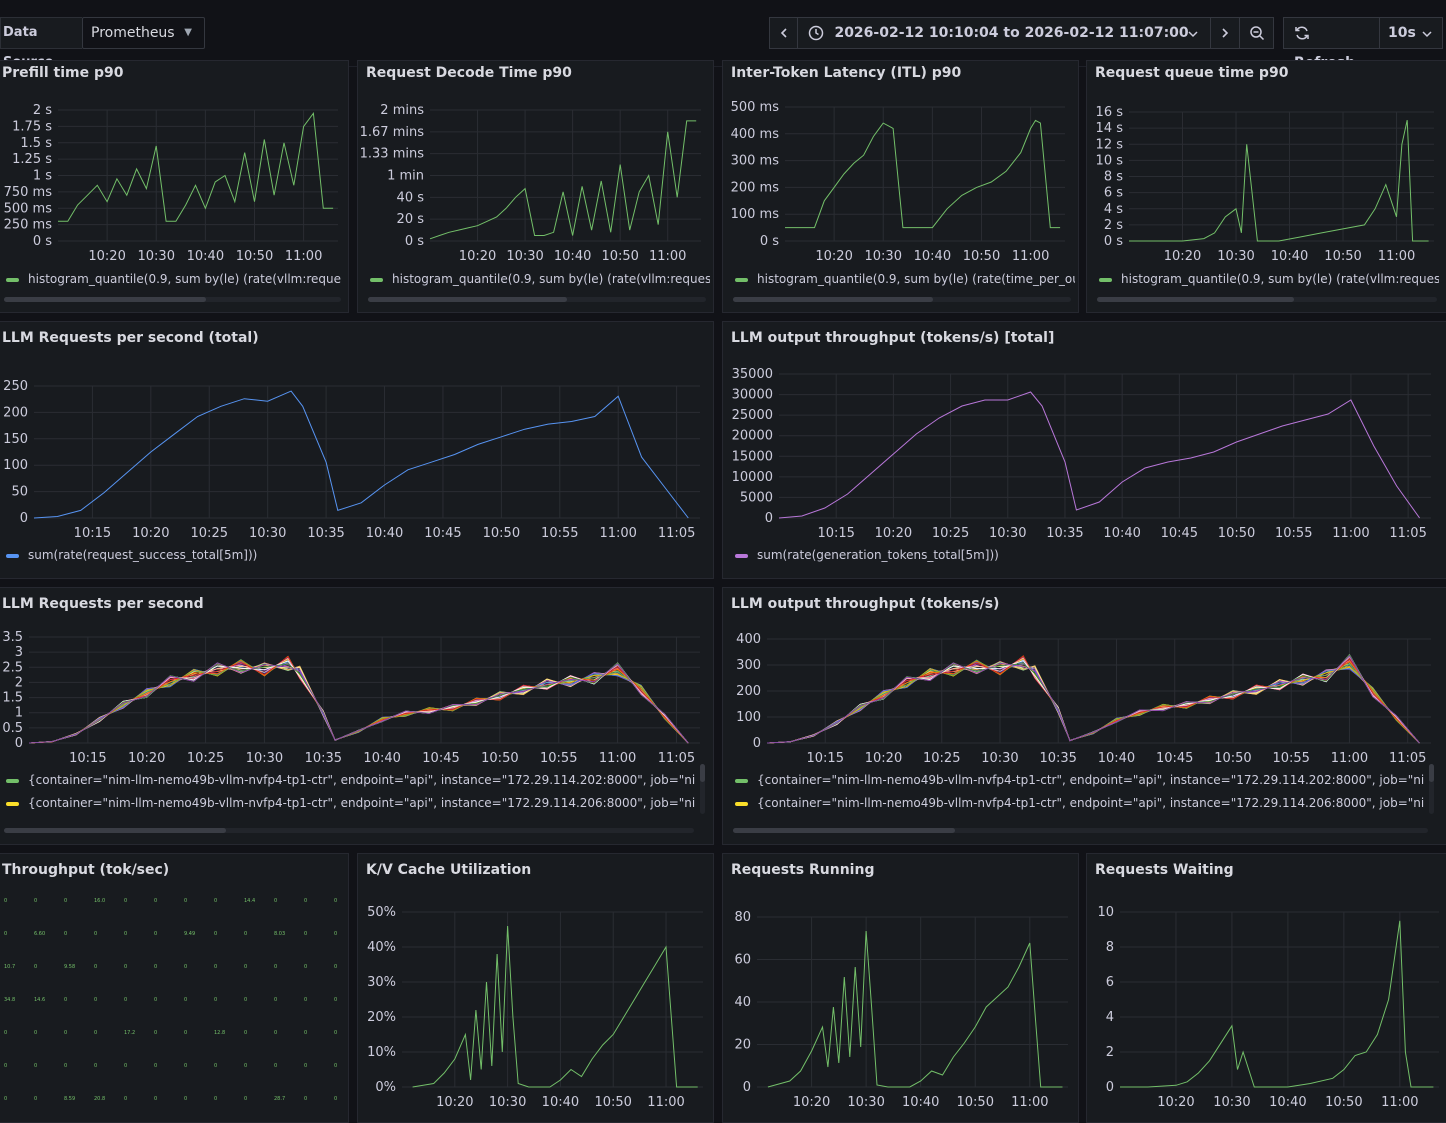 The image size is (1446, 1123). Describe the element at coordinates (816, 33) in the screenshot. I see `clock-icon` at that location.